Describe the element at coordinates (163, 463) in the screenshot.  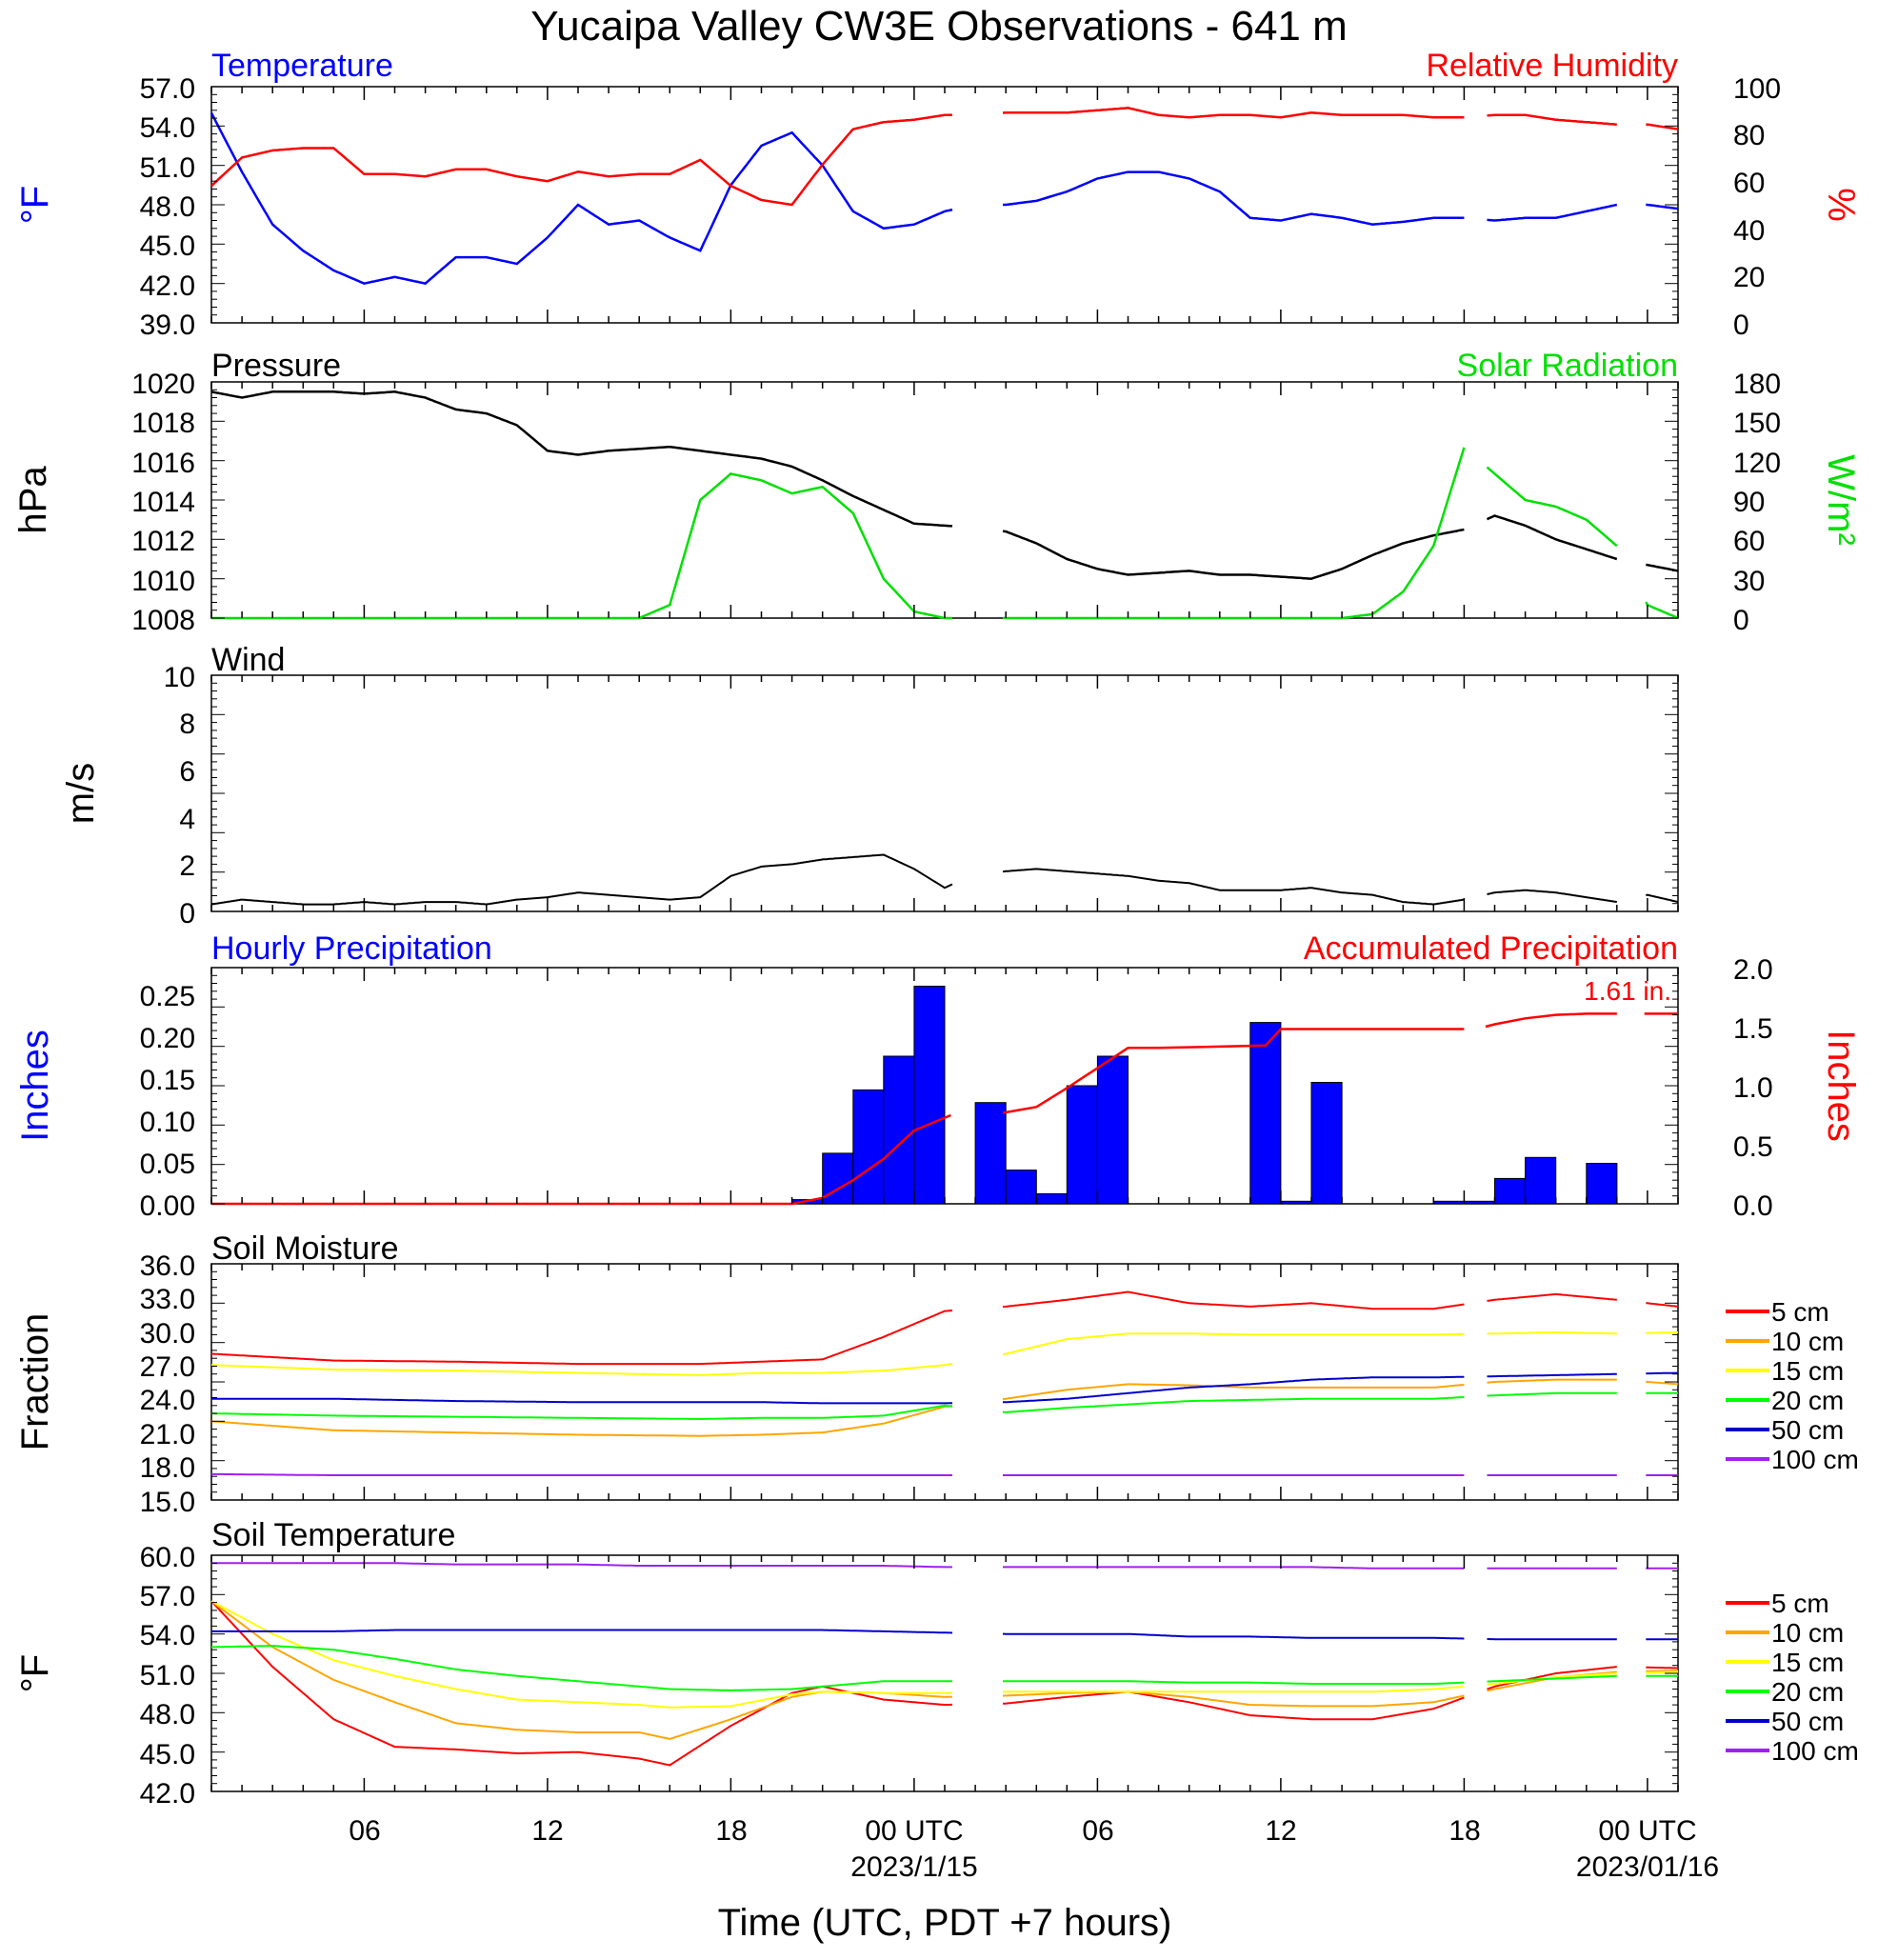
I see `pressure-tick-label: 1016` at that location.